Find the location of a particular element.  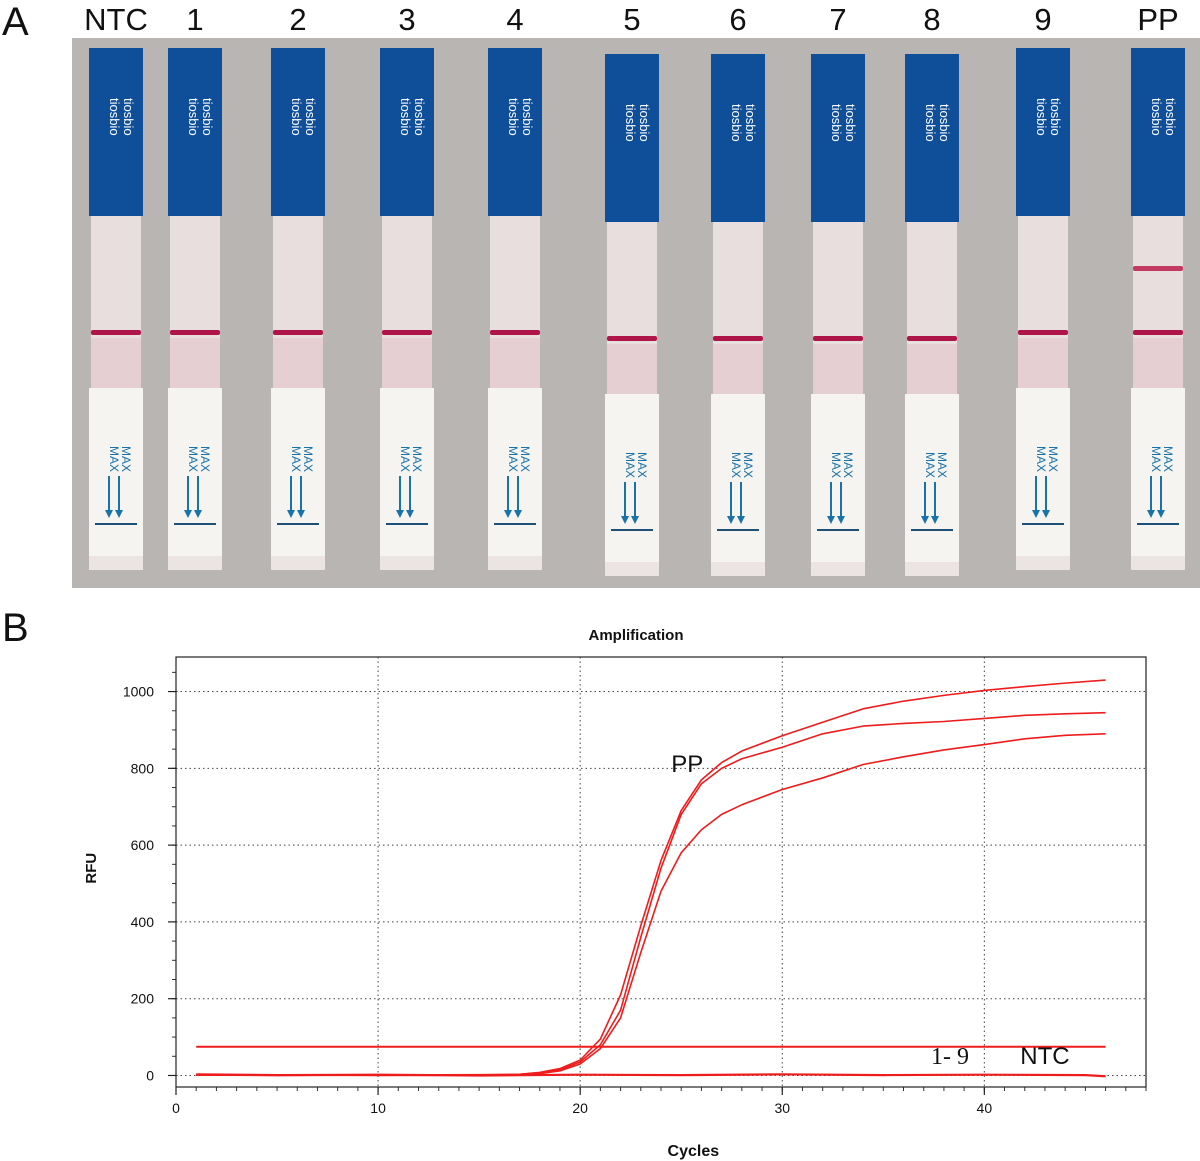

y-tick-label: 0 is located at coordinates (150, 1075).